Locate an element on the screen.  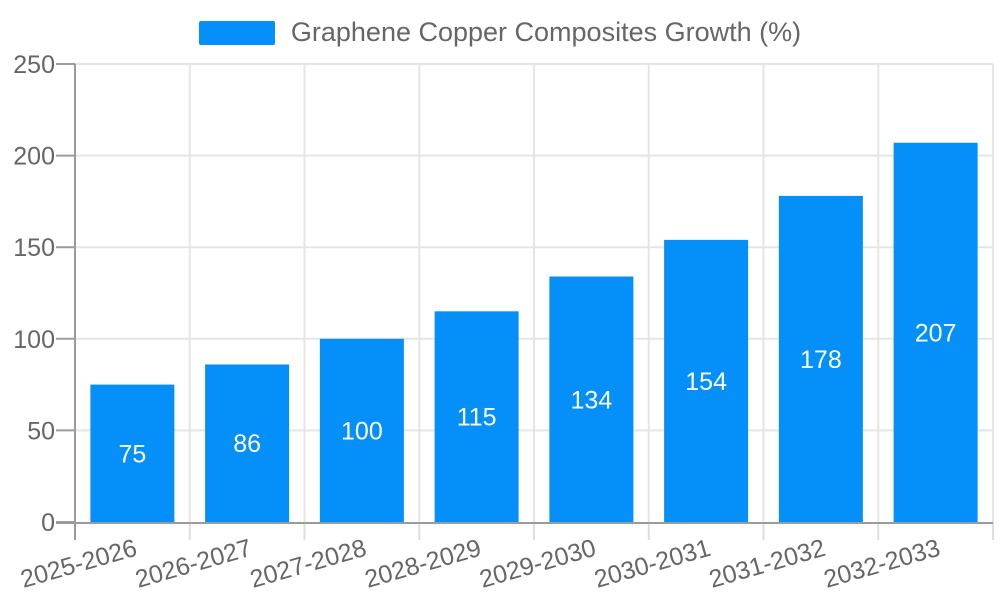
bar-value-label: 178 is located at coordinates (821, 360).